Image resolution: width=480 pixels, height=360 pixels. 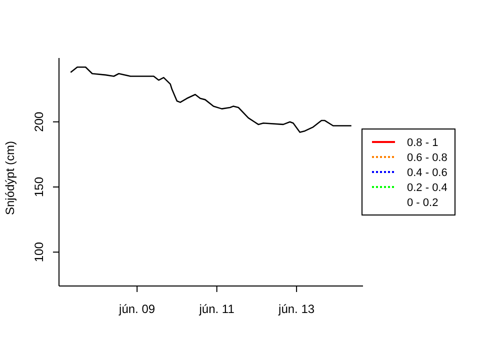 I want to click on text: 0 - 0.2, so click(x=422, y=203).